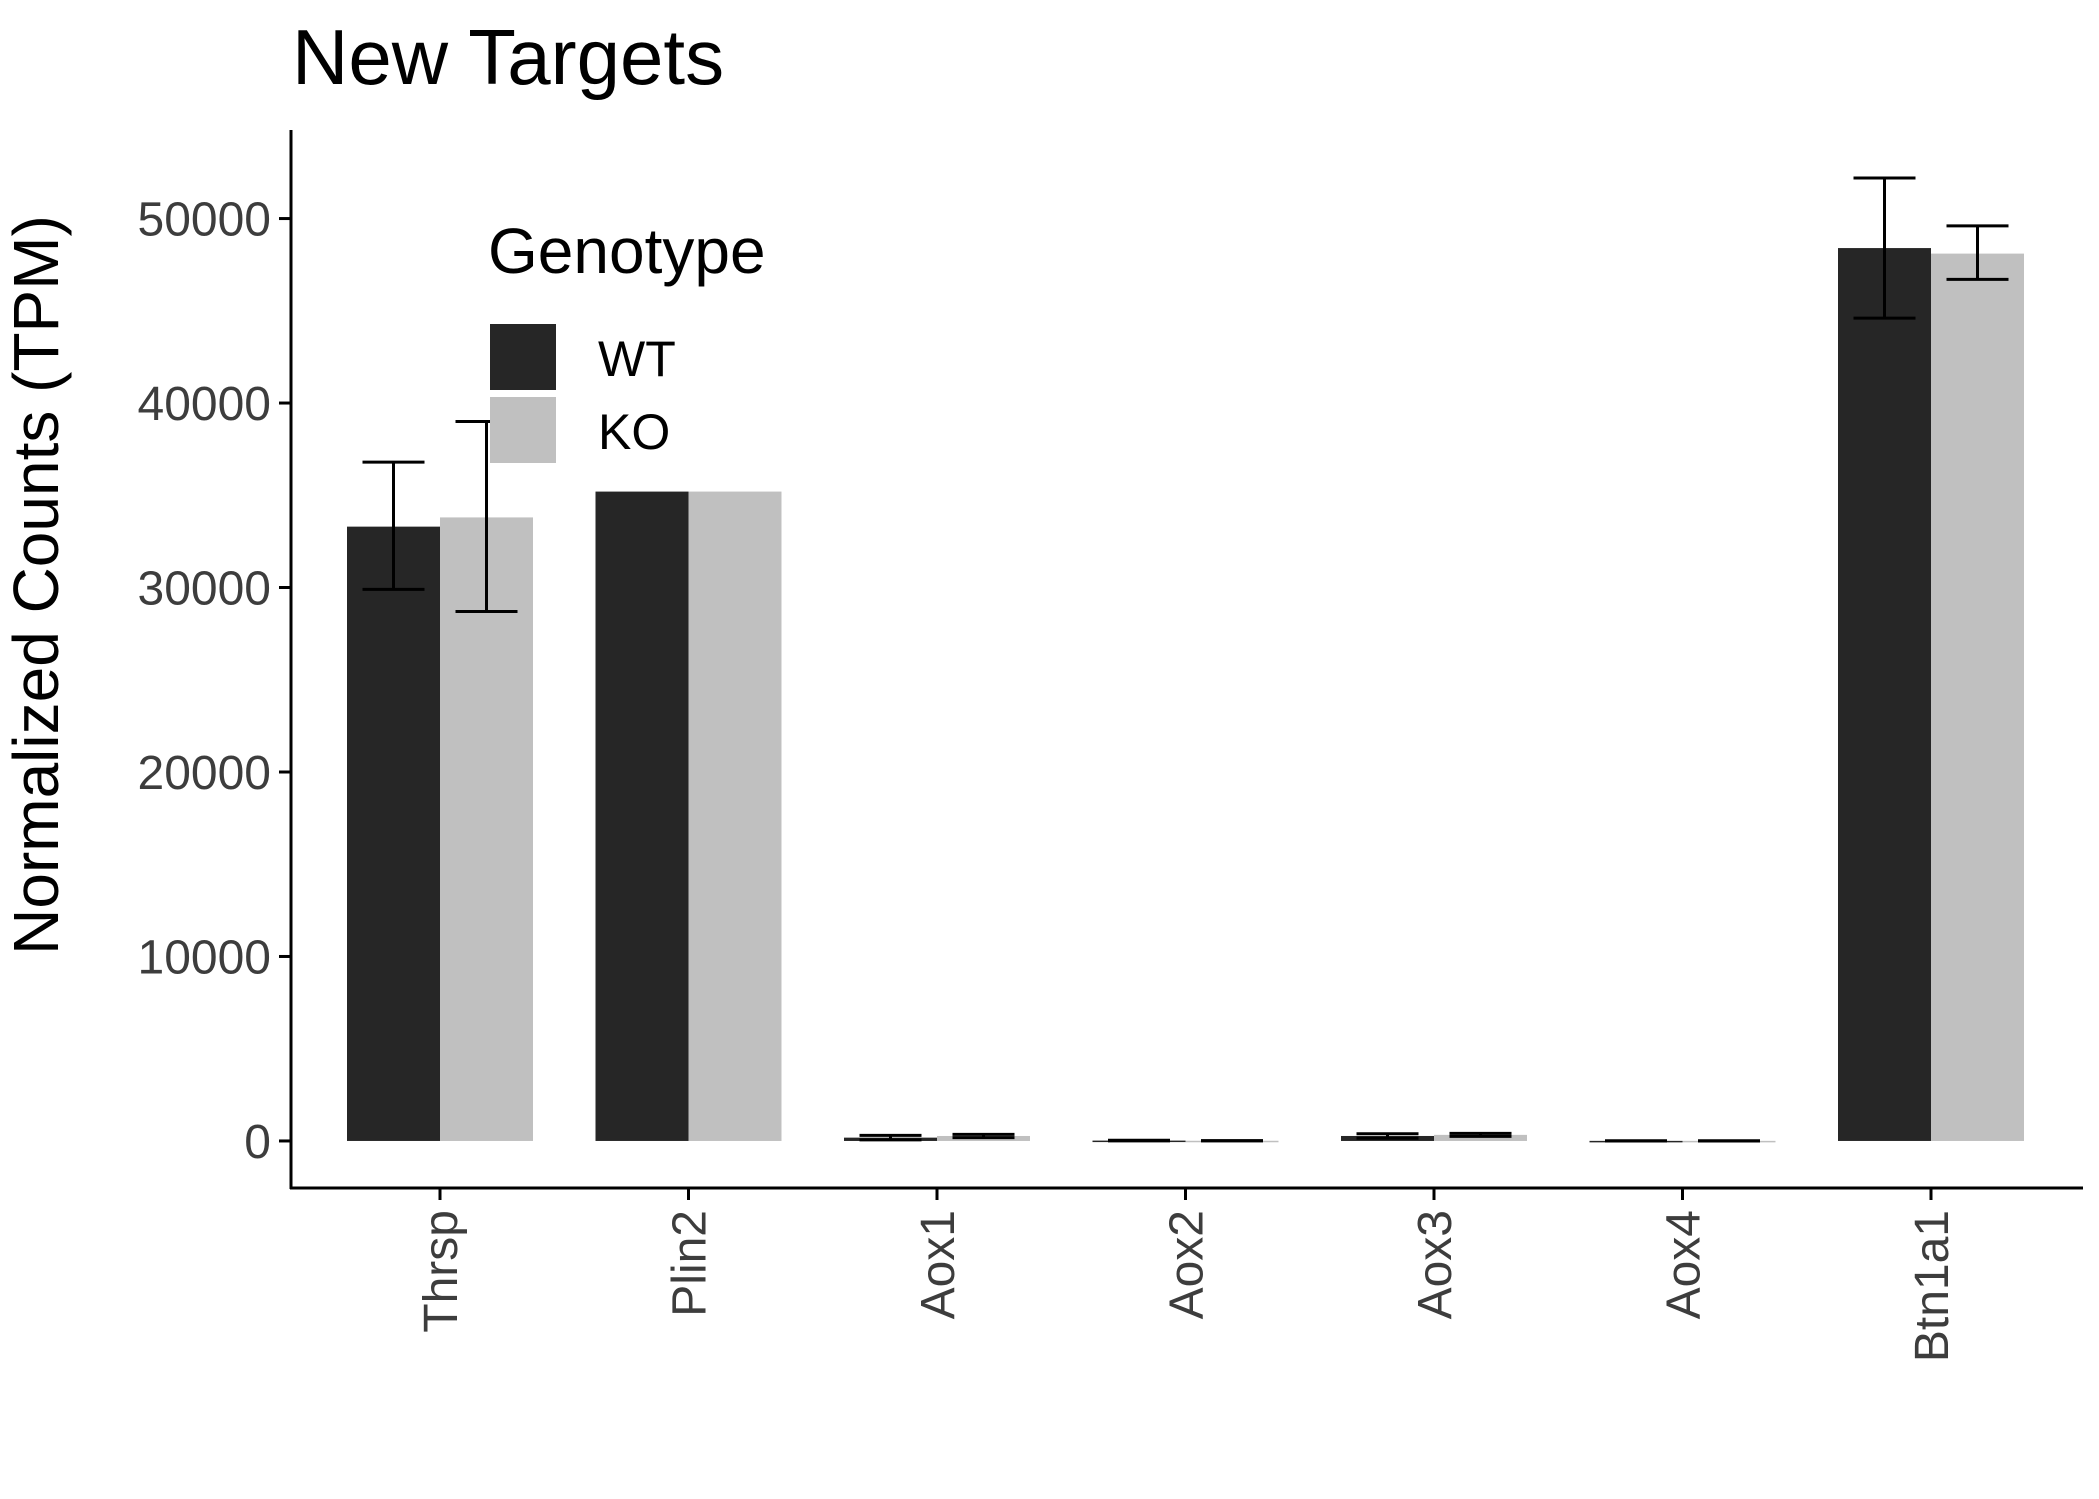 The image size is (2099, 1499). What do you see at coordinates (523, 357) in the screenshot?
I see `legend-key-wt` at bounding box center [523, 357].